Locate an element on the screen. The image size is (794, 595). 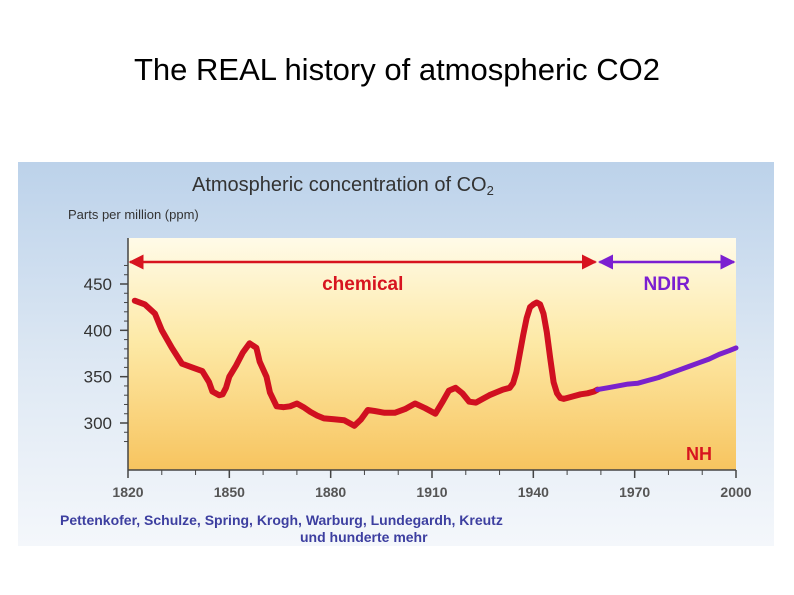
series-line-chemical is located at coordinates (366, 363).